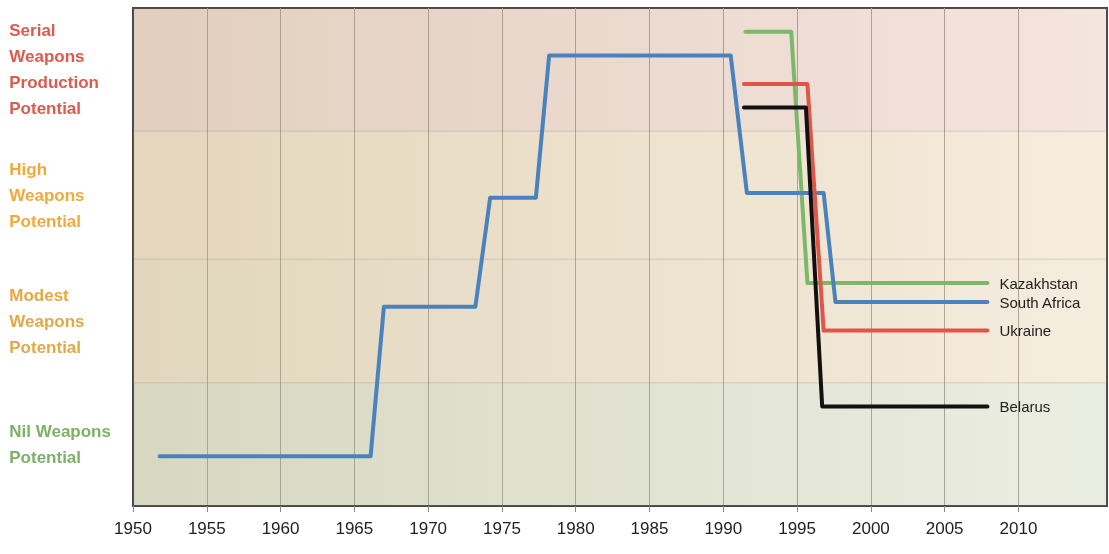  What do you see at coordinates (1040, 302) in the screenshot?
I see `series-label: South Africa` at bounding box center [1040, 302].